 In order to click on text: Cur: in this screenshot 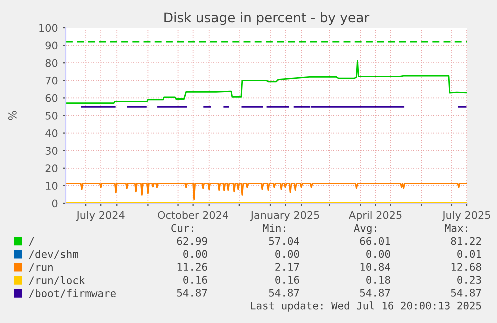, I will do `click(183, 228)`.